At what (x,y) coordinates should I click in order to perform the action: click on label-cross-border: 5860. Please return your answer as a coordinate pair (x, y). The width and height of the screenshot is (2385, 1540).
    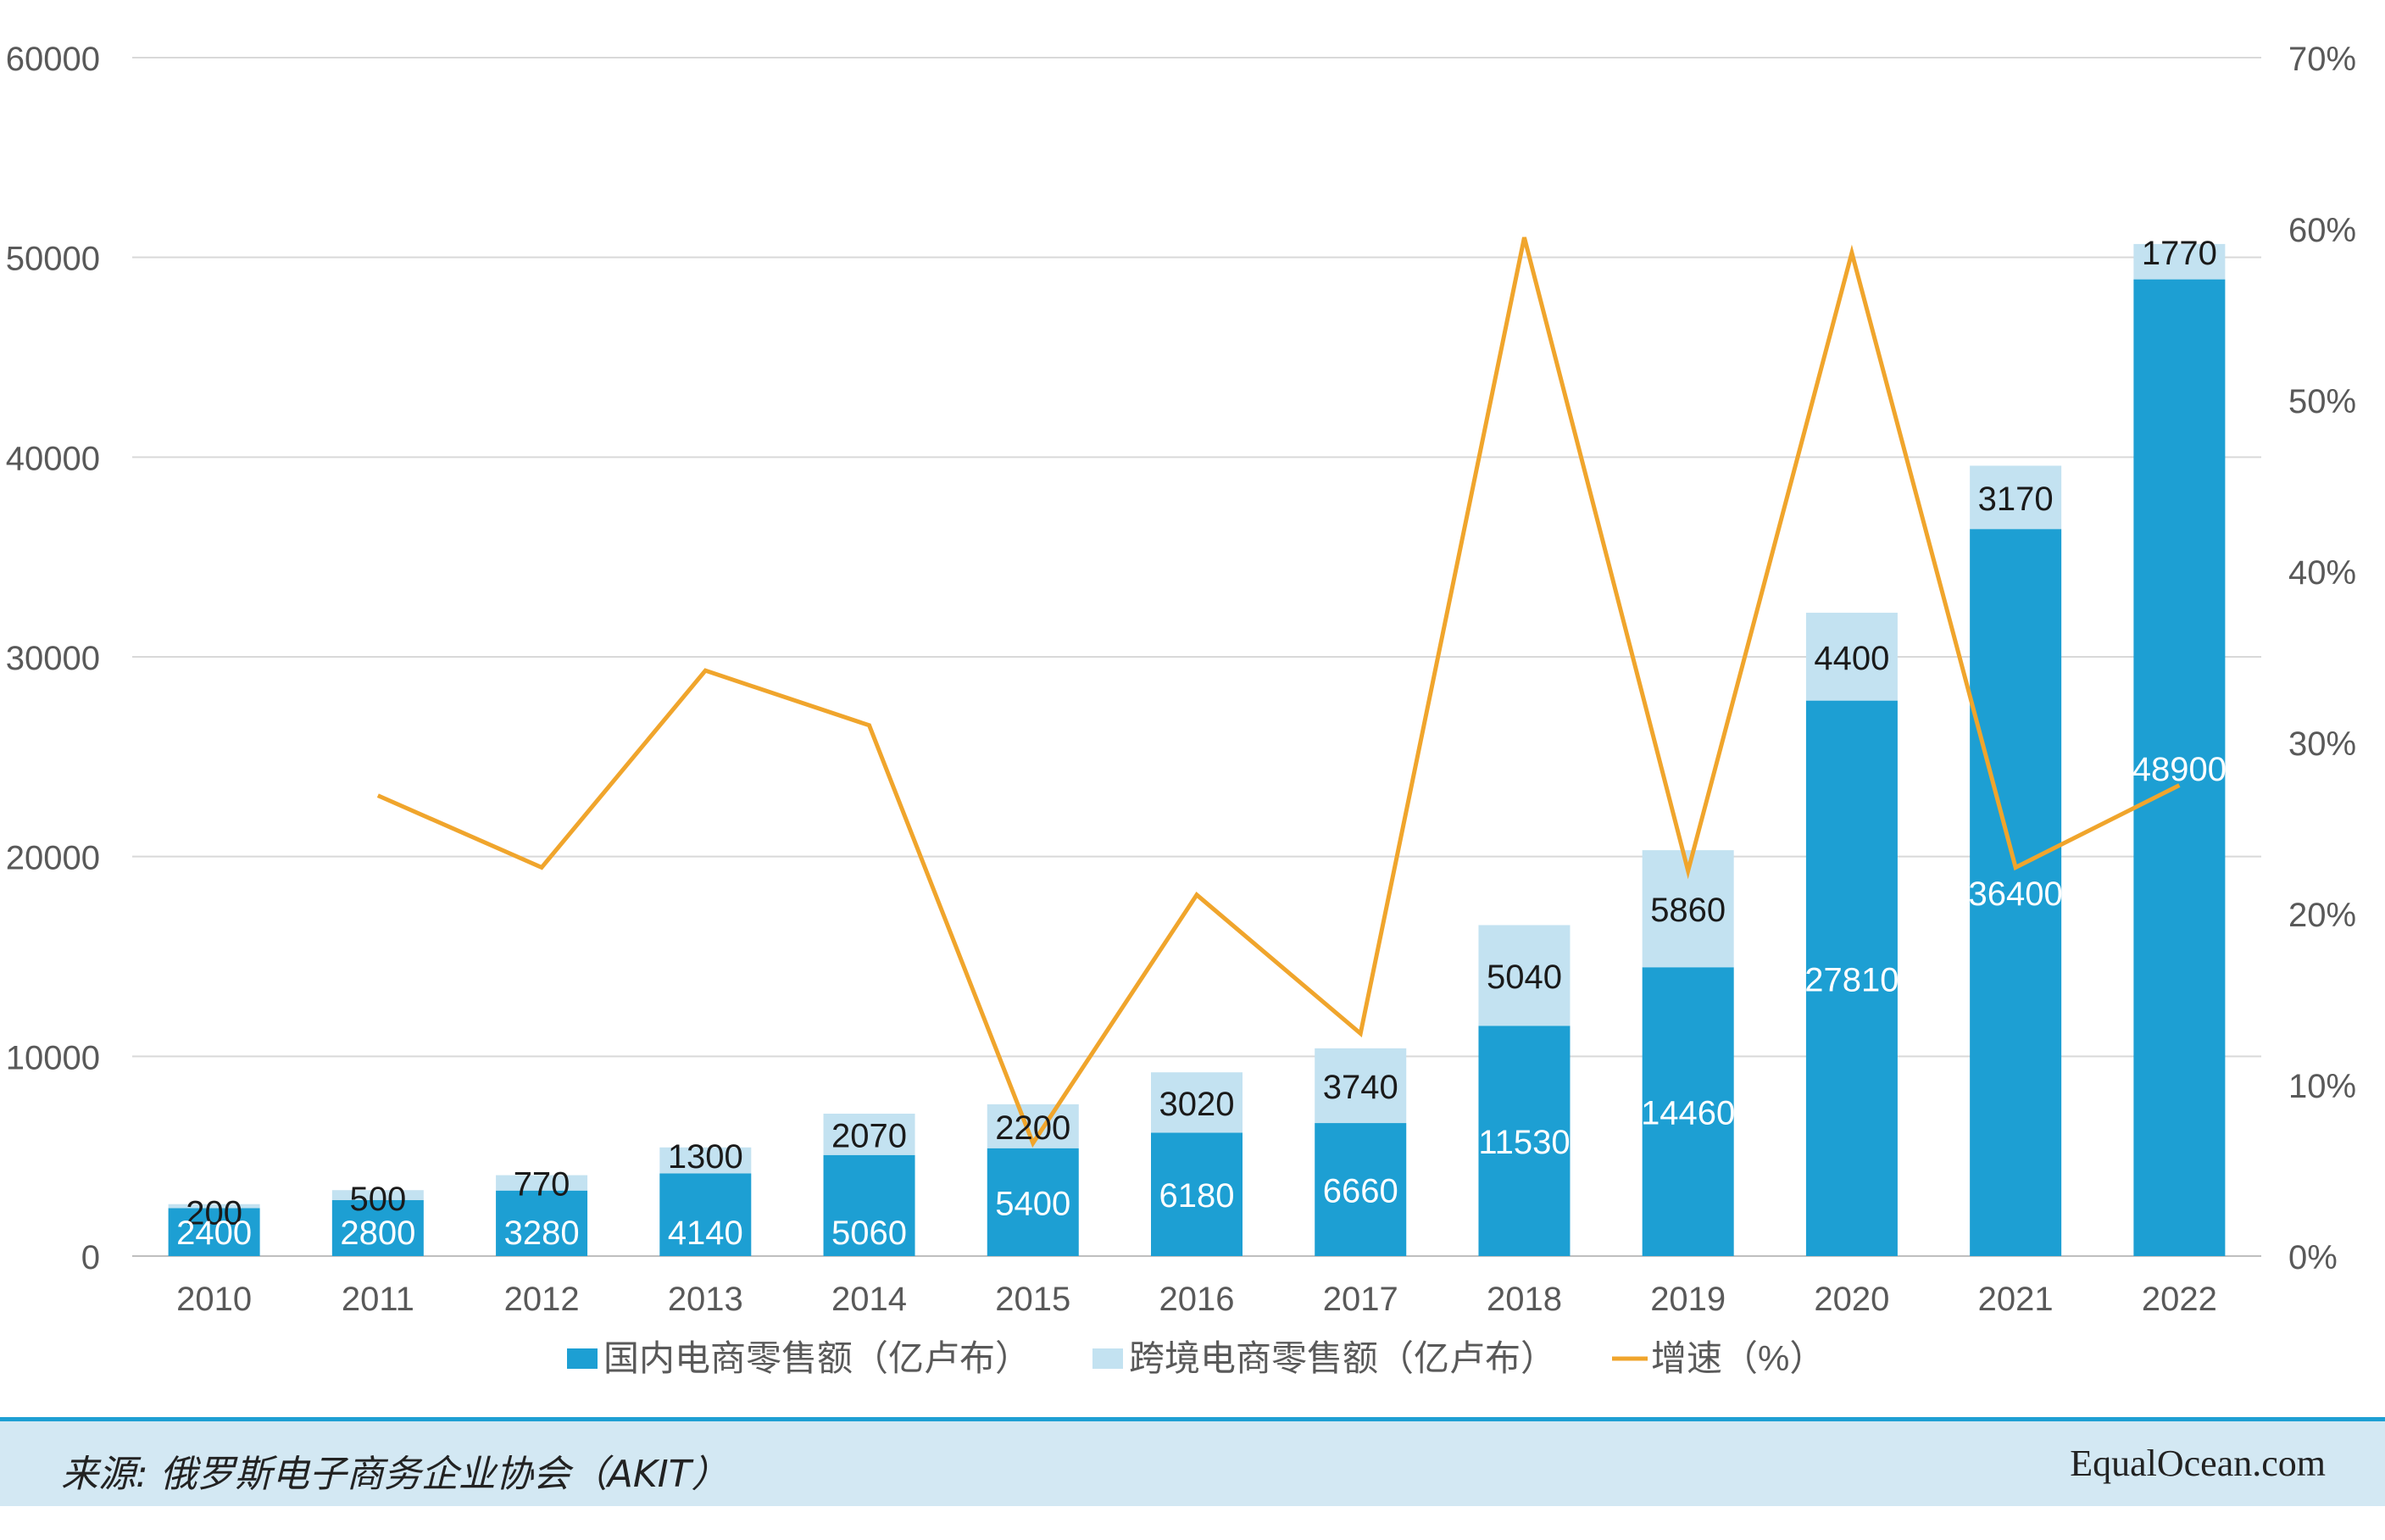
    Looking at the image, I should click on (1688, 911).